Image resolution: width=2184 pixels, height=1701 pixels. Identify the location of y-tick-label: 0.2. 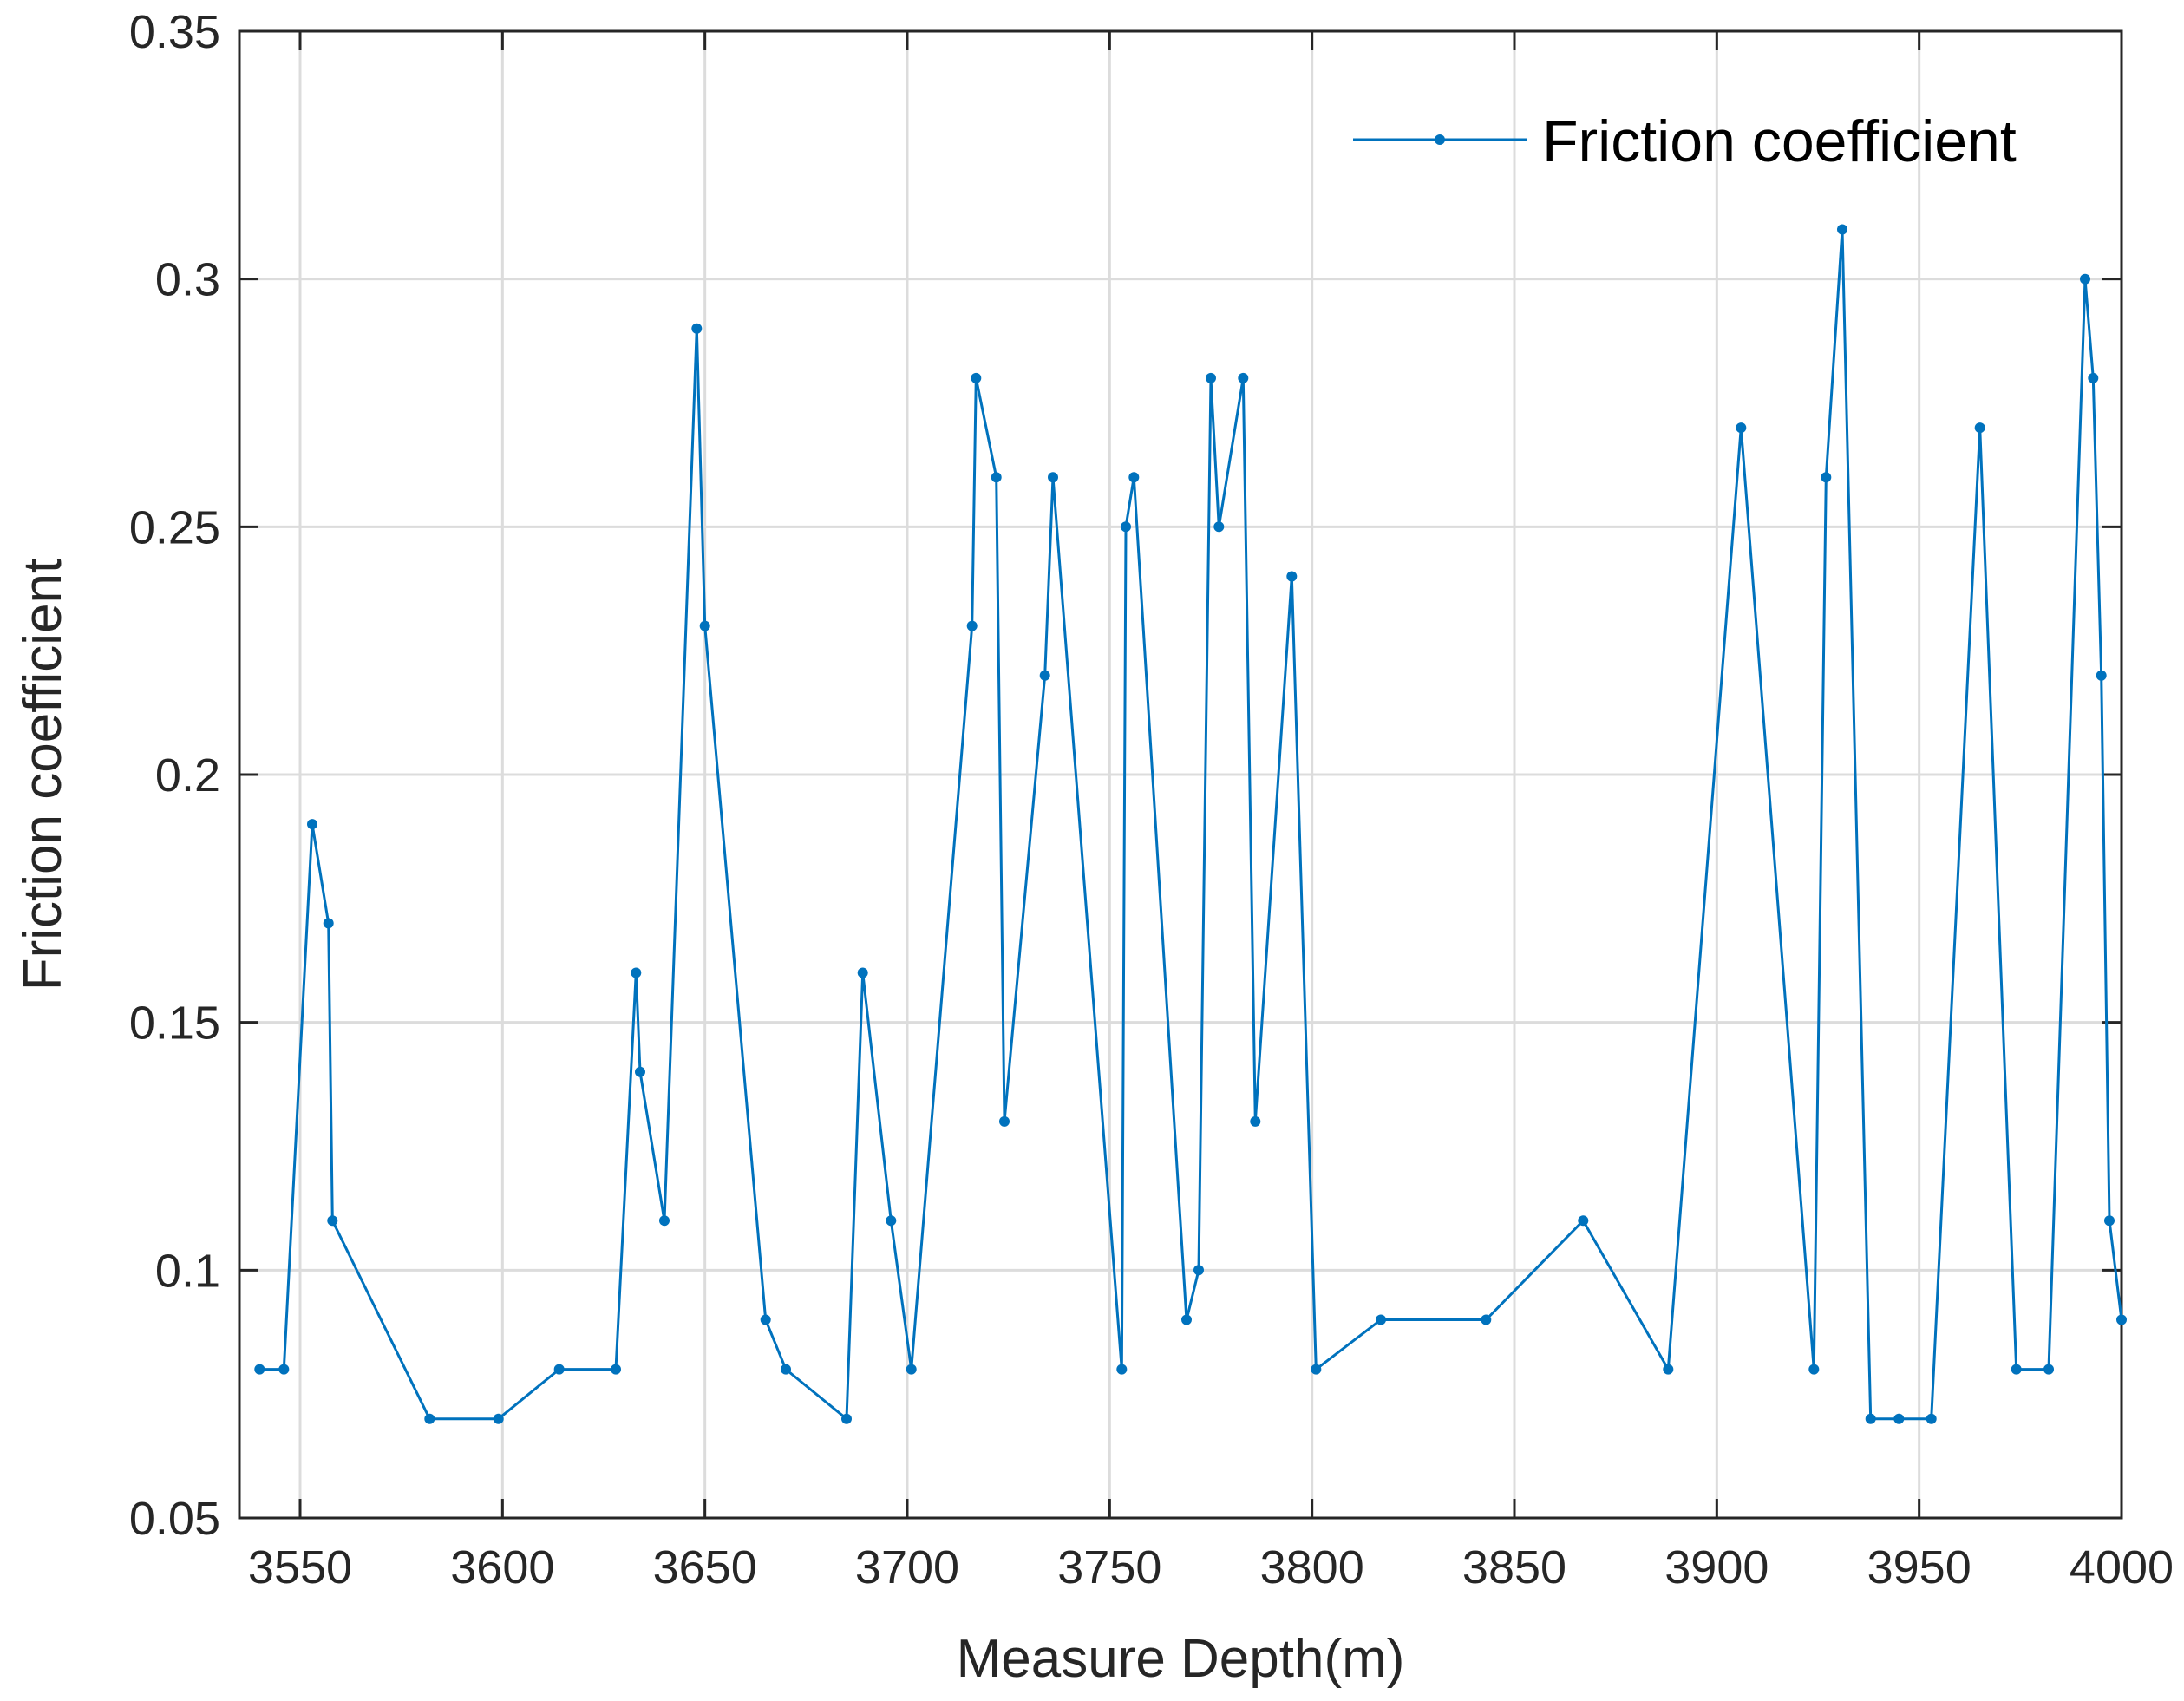
(187, 775).